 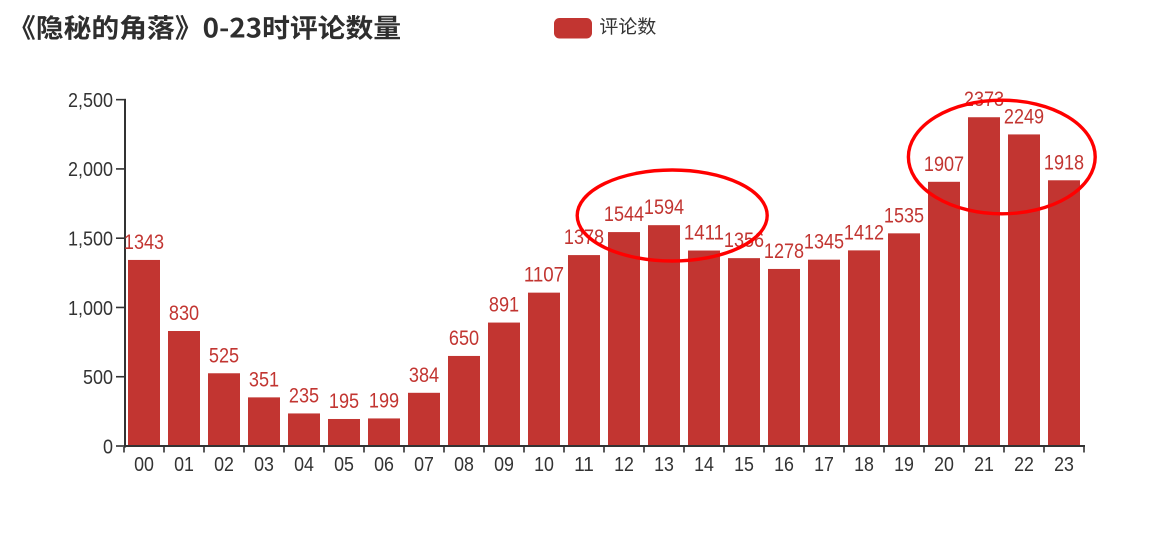 What do you see at coordinates (504, 464) in the screenshot?
I see `svg-text: 09` at bounding box center [504, 464].